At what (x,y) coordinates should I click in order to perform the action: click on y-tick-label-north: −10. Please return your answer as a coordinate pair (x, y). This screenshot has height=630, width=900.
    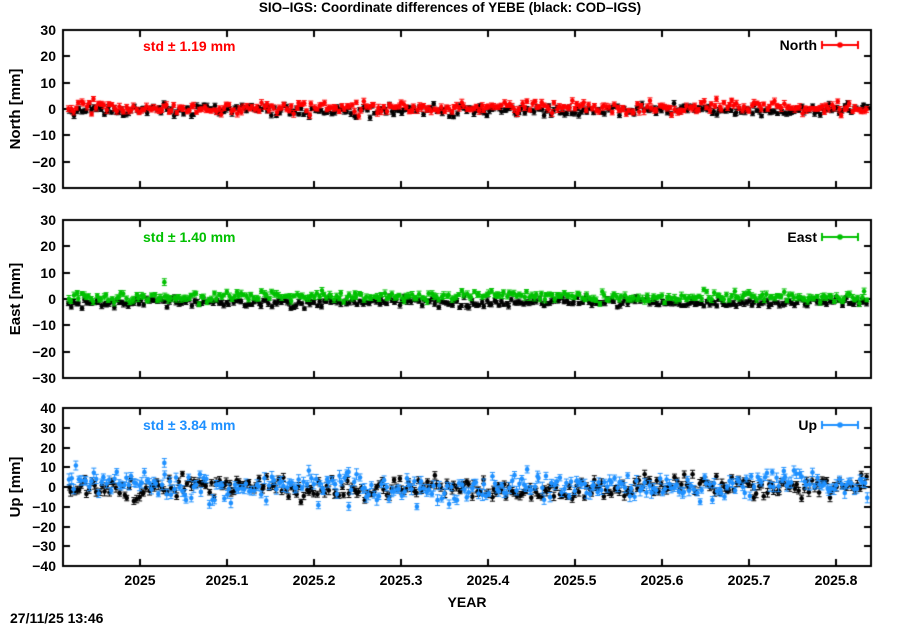
    Looking at the image, I should click on (44, 135).